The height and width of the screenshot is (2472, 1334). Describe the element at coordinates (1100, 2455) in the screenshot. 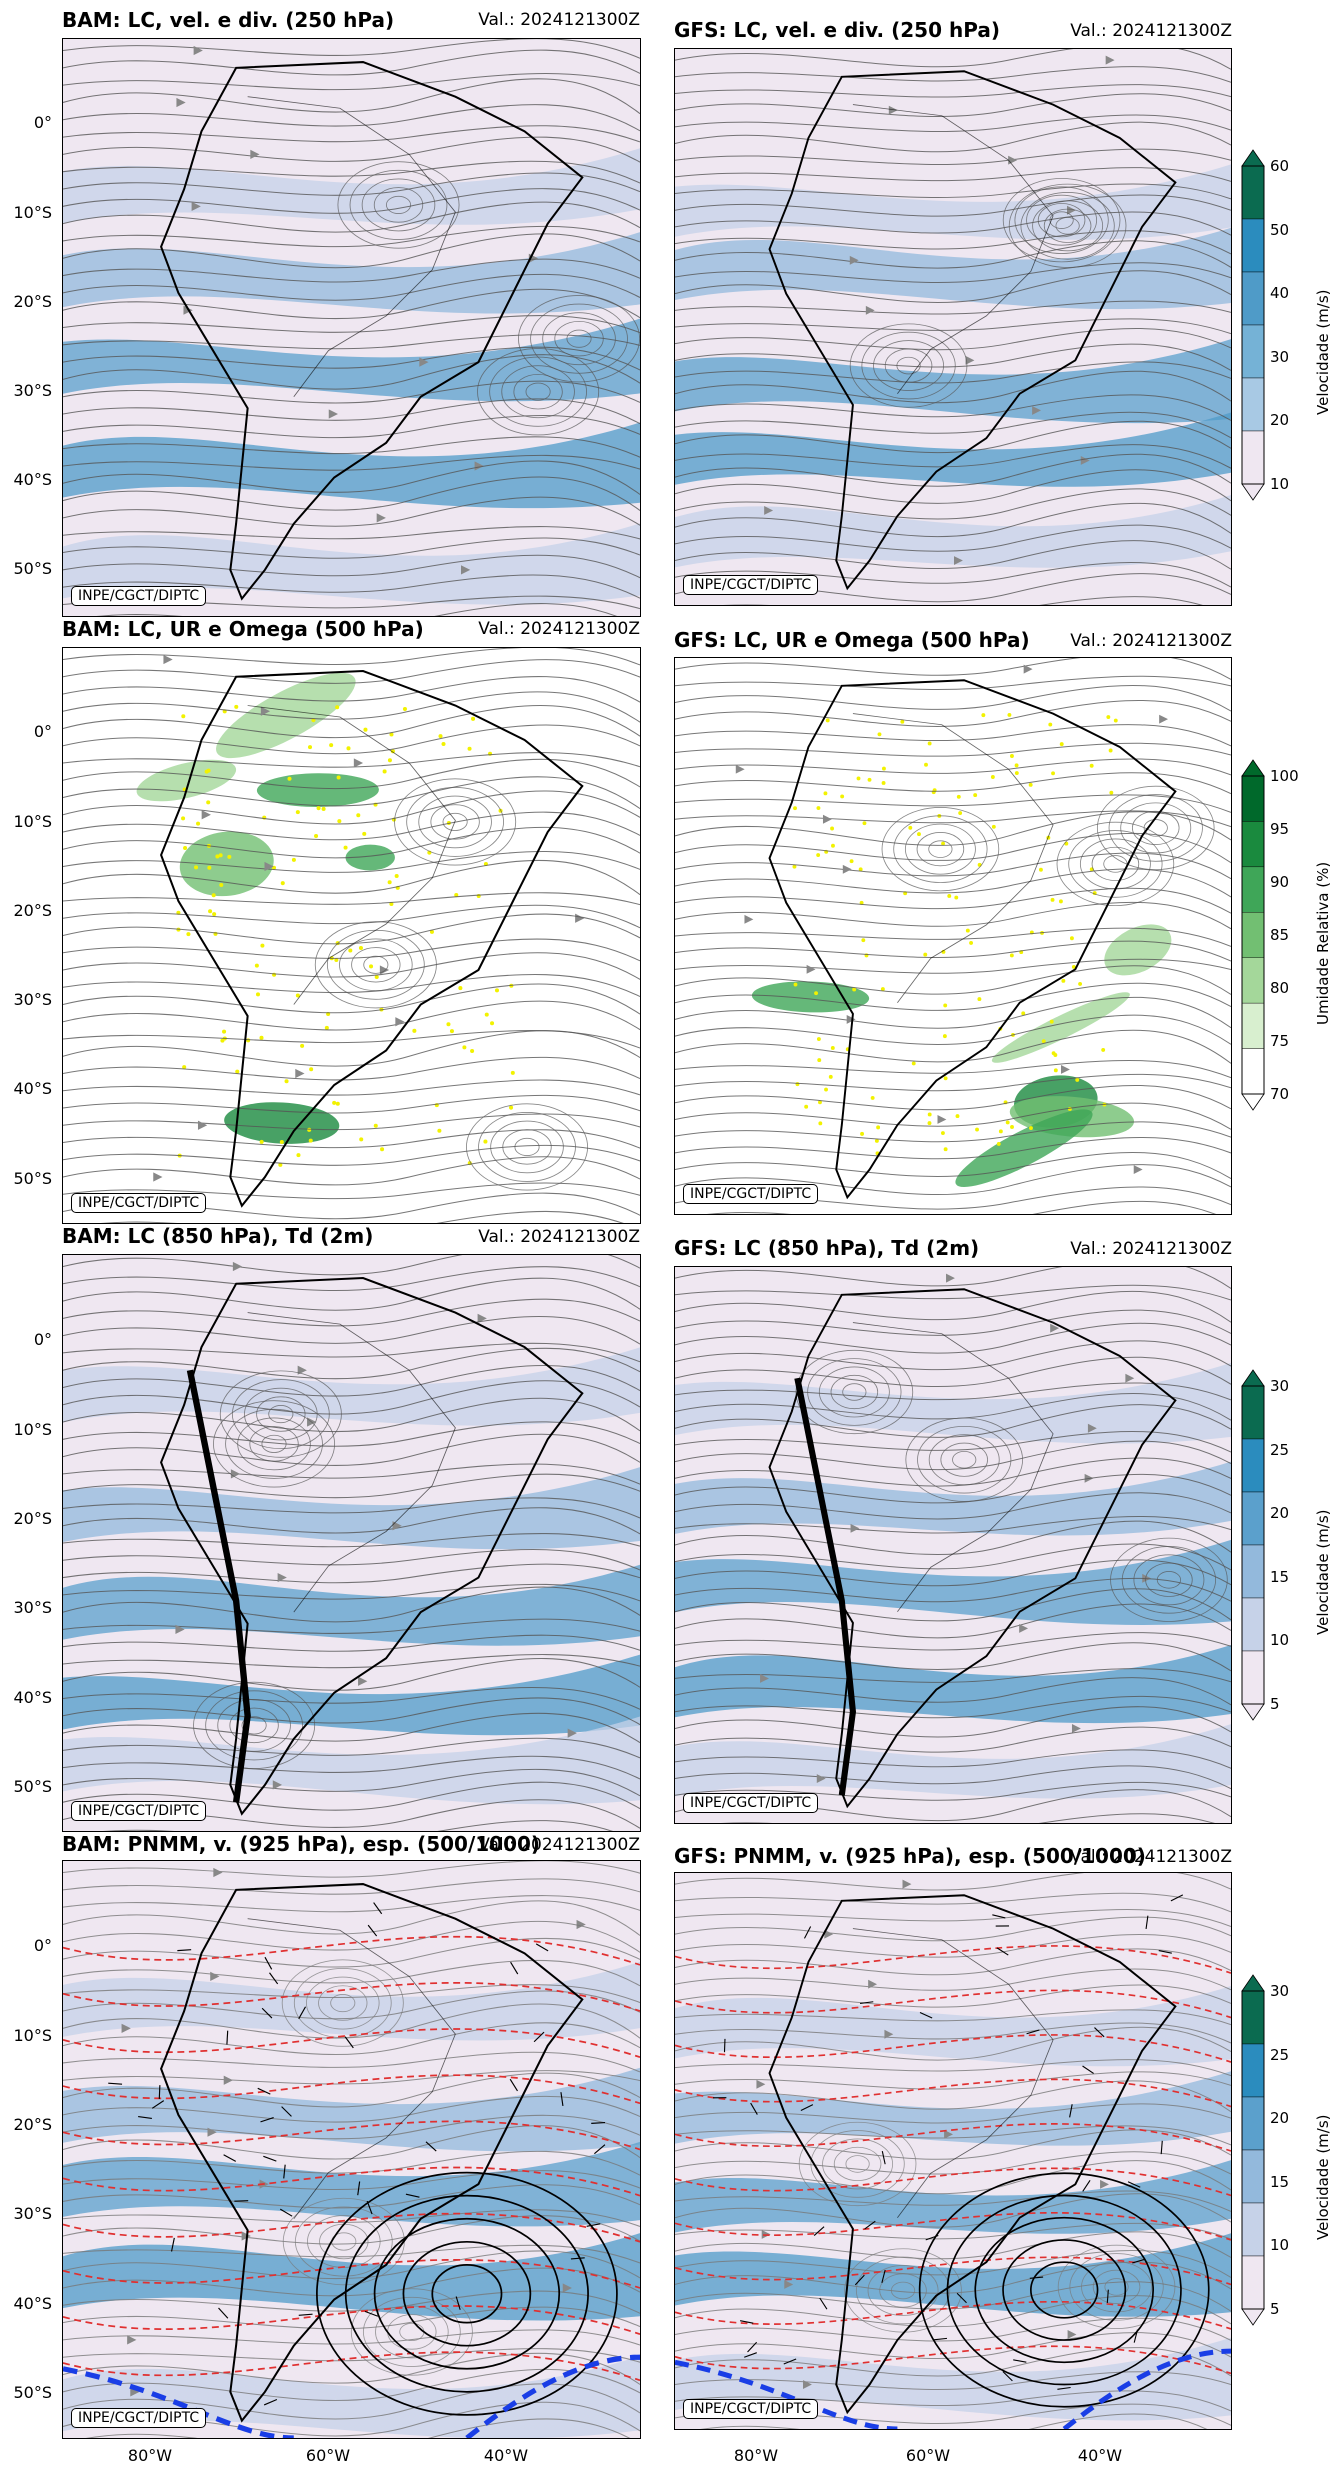

I see `lon-label: 40°W` at that location.